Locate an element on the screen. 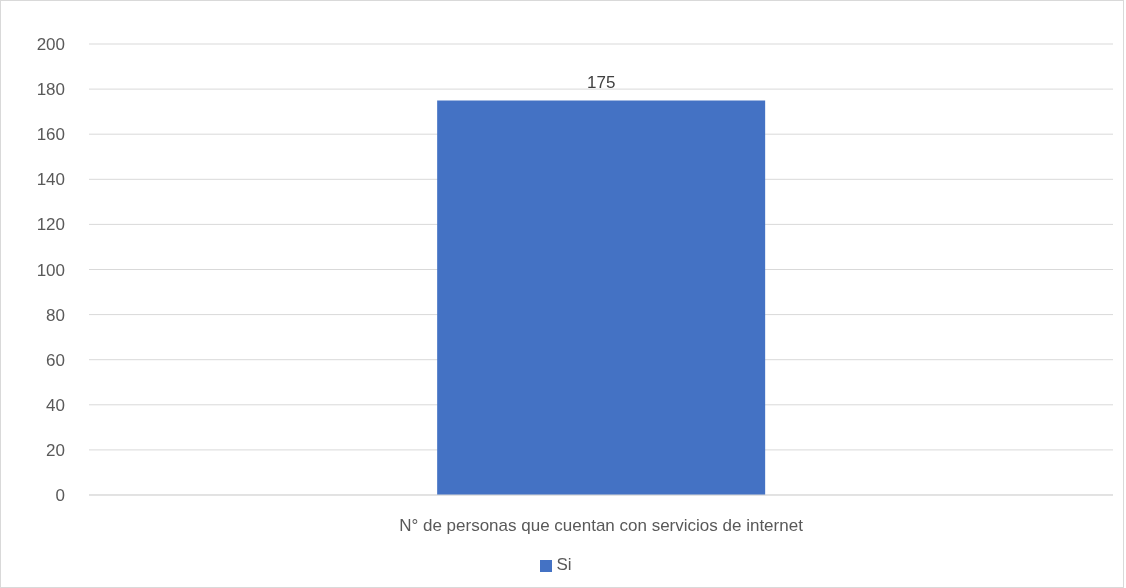 Image resolution: width=1126 pixels, height=588 pixels. y-tick-label: 0 is located at coordinates (60, 496).